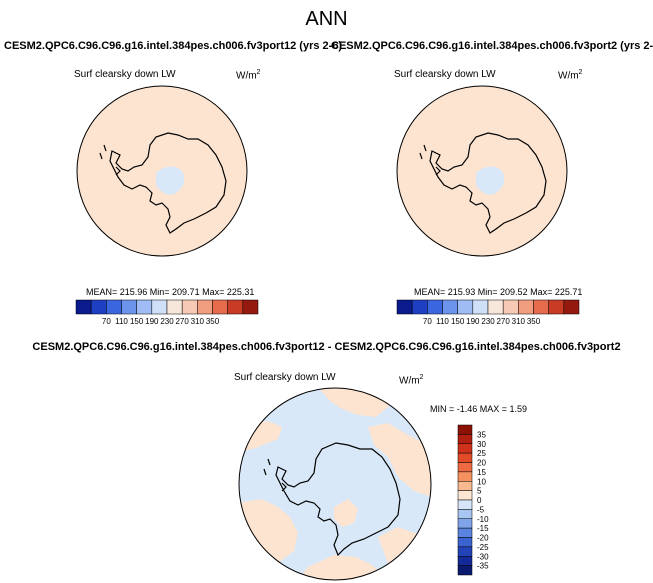 The image size is (653, 583). I want to click on panel1-colorbar: 70 110 150 190 230 270 310 350, so click(167, 312).